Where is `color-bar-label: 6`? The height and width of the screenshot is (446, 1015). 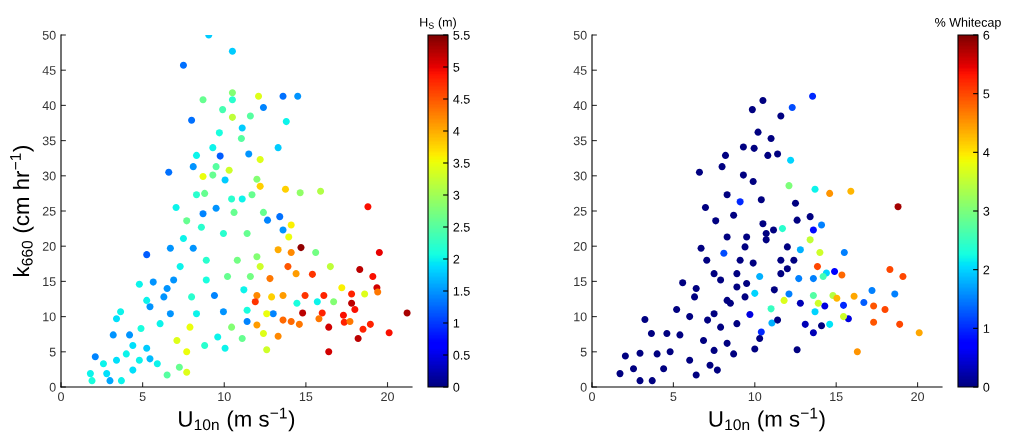
color-bar-label: 6 is located at coordinates (986, 35).